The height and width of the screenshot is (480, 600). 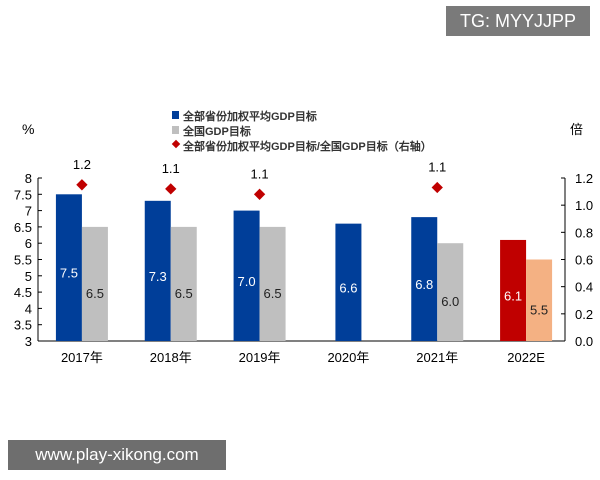 I want to click on x-tick-label: 2019年, so click(x=260, y=357).